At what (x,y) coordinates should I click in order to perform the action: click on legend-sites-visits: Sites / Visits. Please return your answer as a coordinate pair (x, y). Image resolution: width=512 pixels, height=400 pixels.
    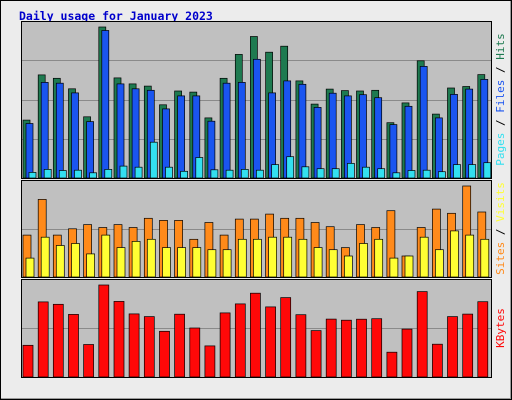
    Looking at the image, I should click on (500, 228).